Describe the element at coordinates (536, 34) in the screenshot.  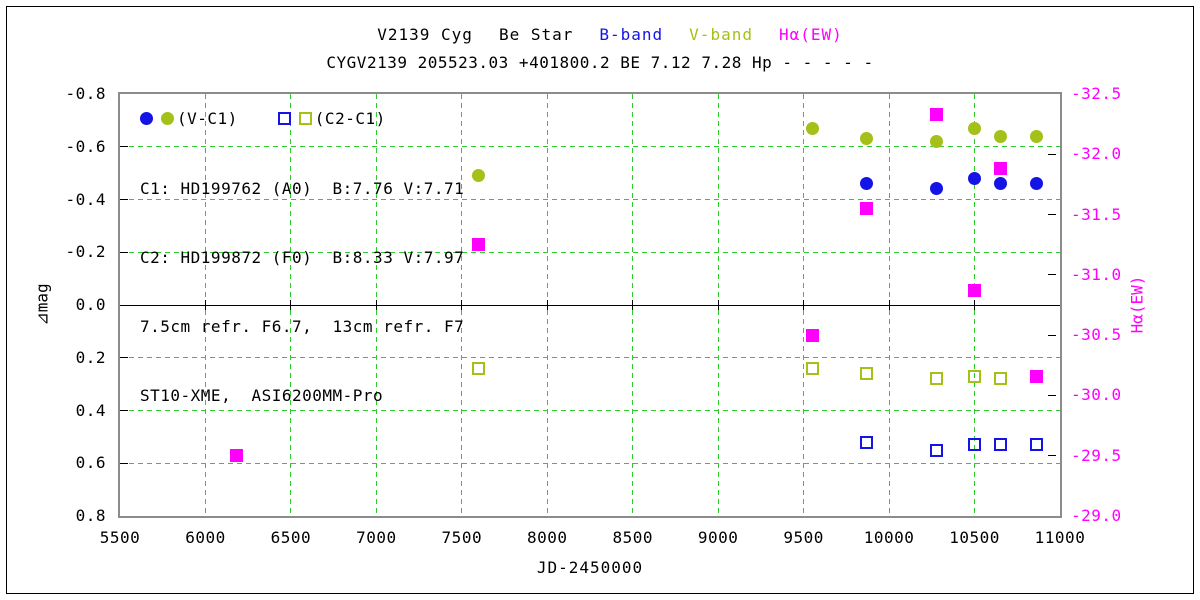
I see `title-star-type: Be Star` at that location.